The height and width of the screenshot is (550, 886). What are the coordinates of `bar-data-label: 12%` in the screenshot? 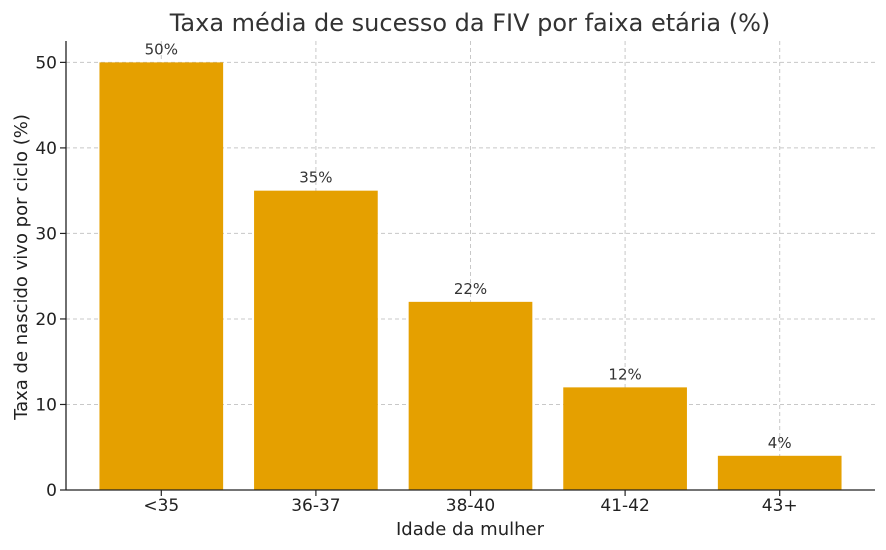 It's located at (624, 374).